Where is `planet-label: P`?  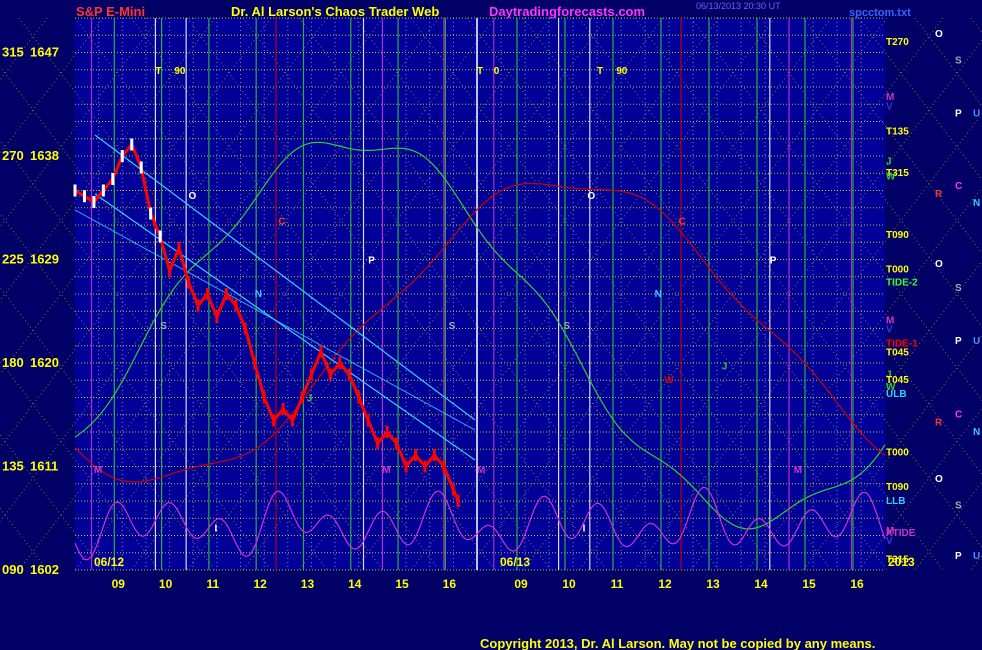
planet-label: P is located at coordinates (958, 556).